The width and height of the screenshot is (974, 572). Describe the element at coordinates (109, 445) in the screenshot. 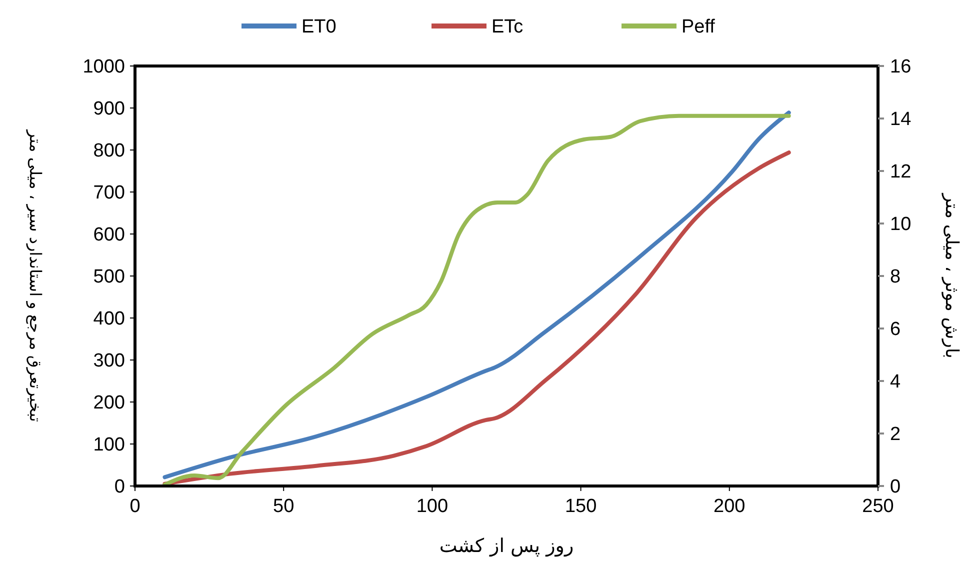

I see `y-tick-label: 100` at that location.